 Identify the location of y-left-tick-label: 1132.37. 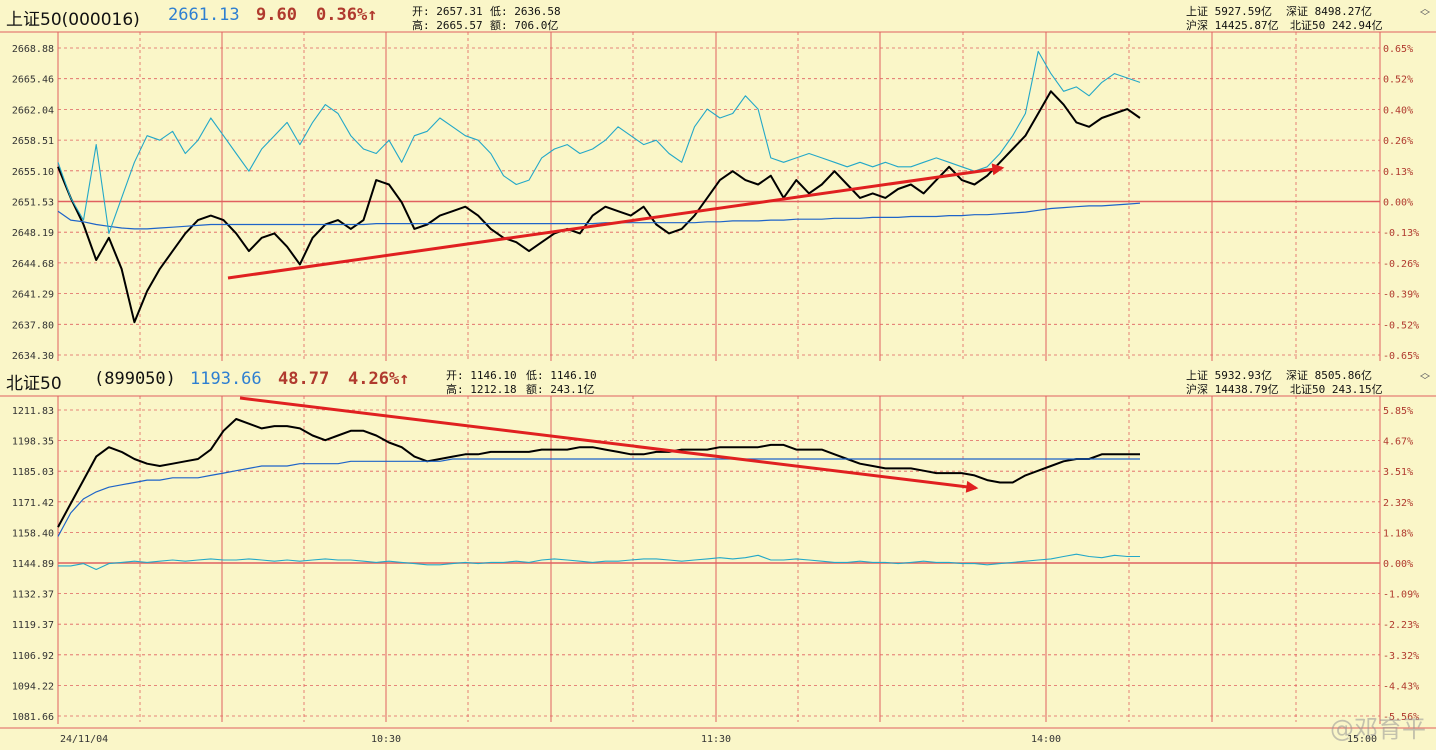
(33, 595).